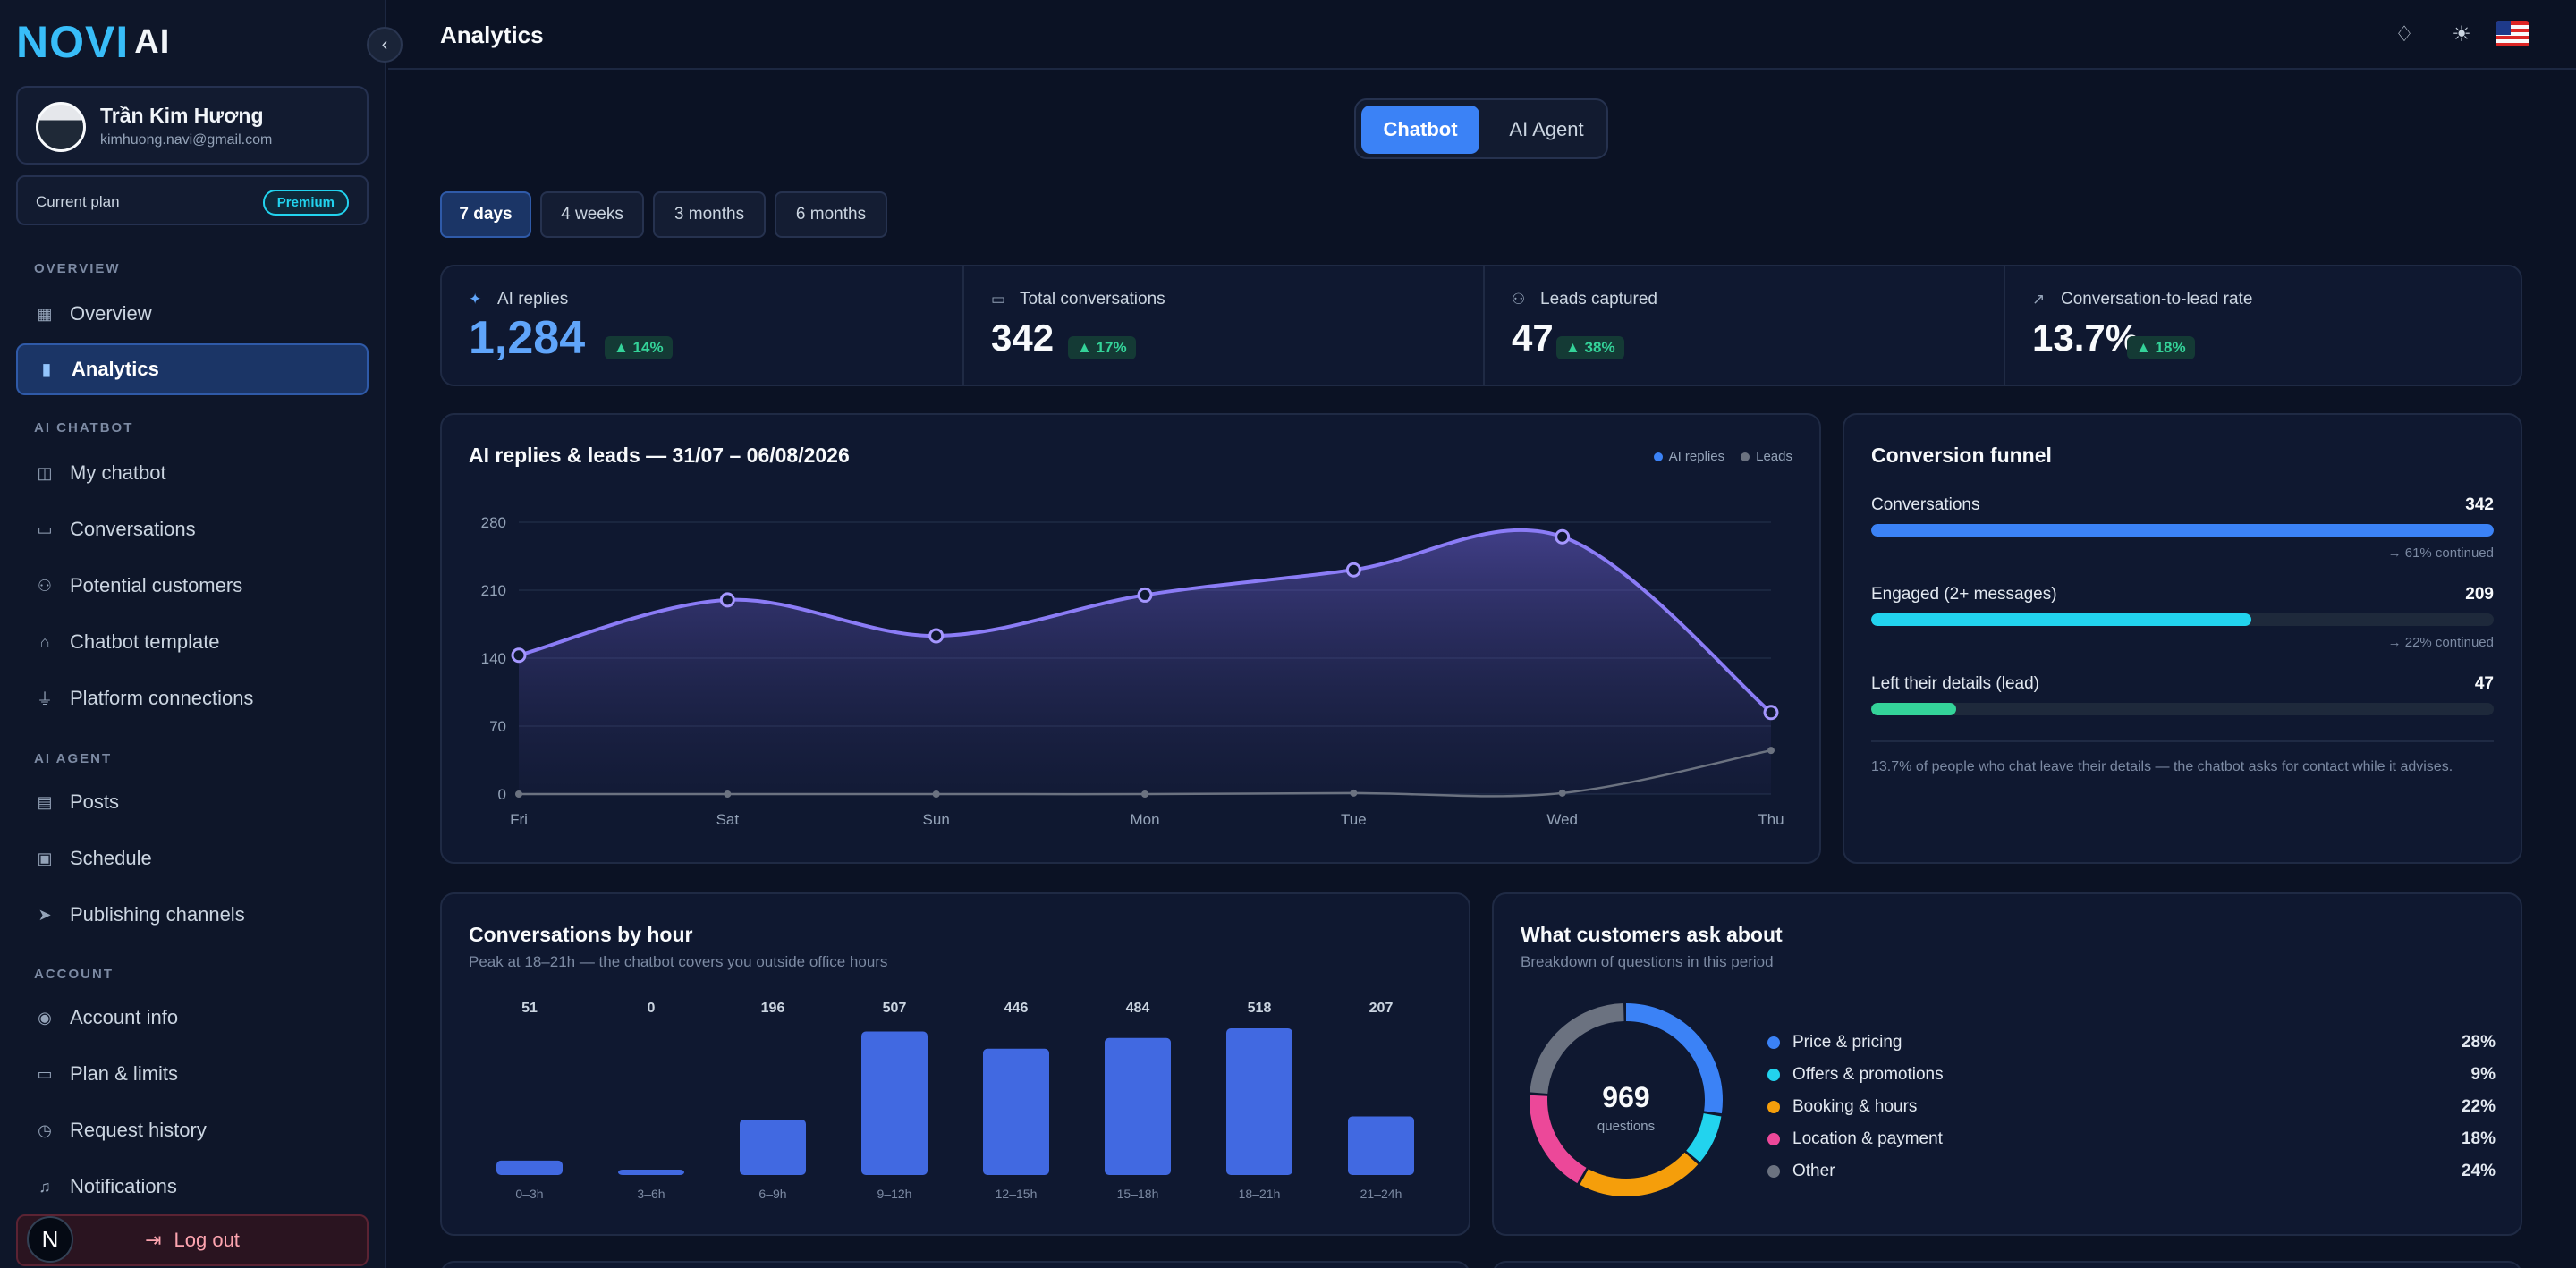 This screenshot has width=2576, height=1268. I want to click on y-tick-label: 0, so click(502, 794).